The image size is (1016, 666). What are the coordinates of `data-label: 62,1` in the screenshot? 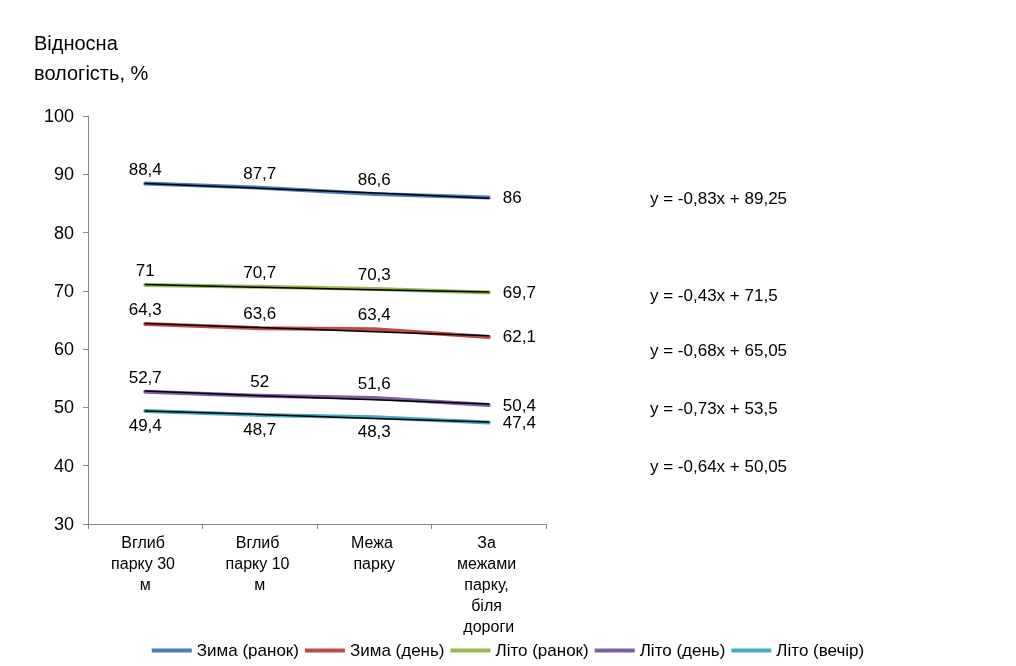 It's located at (519, 337).